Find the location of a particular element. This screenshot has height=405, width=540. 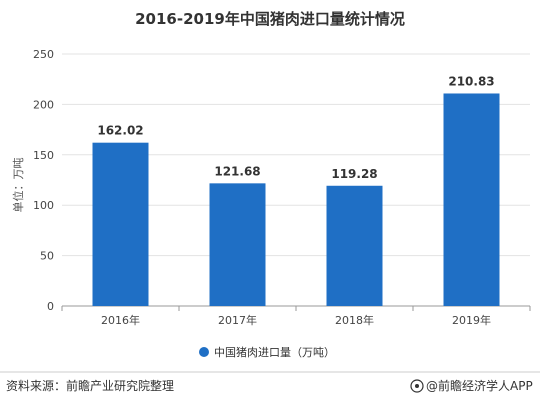

brand-logo-icon is located at coordinates (417, 386).